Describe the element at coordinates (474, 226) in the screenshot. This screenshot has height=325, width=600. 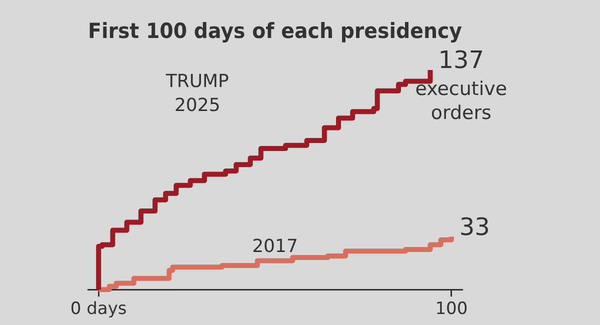
I see `data-label: 33` at that location.